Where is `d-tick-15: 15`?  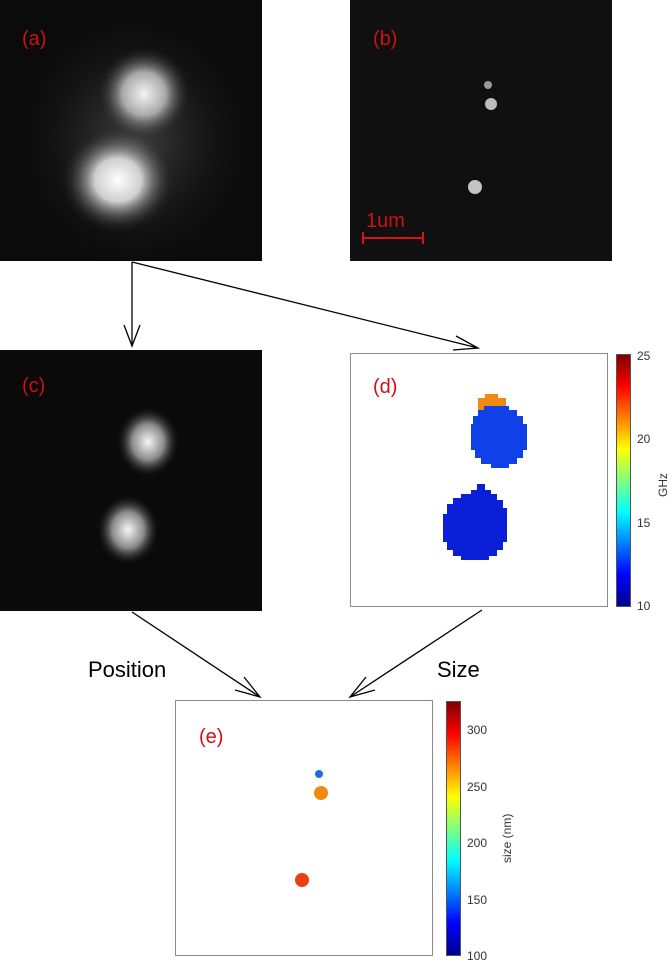
d-tick-15: 15 is located at coordinates (644, 523).